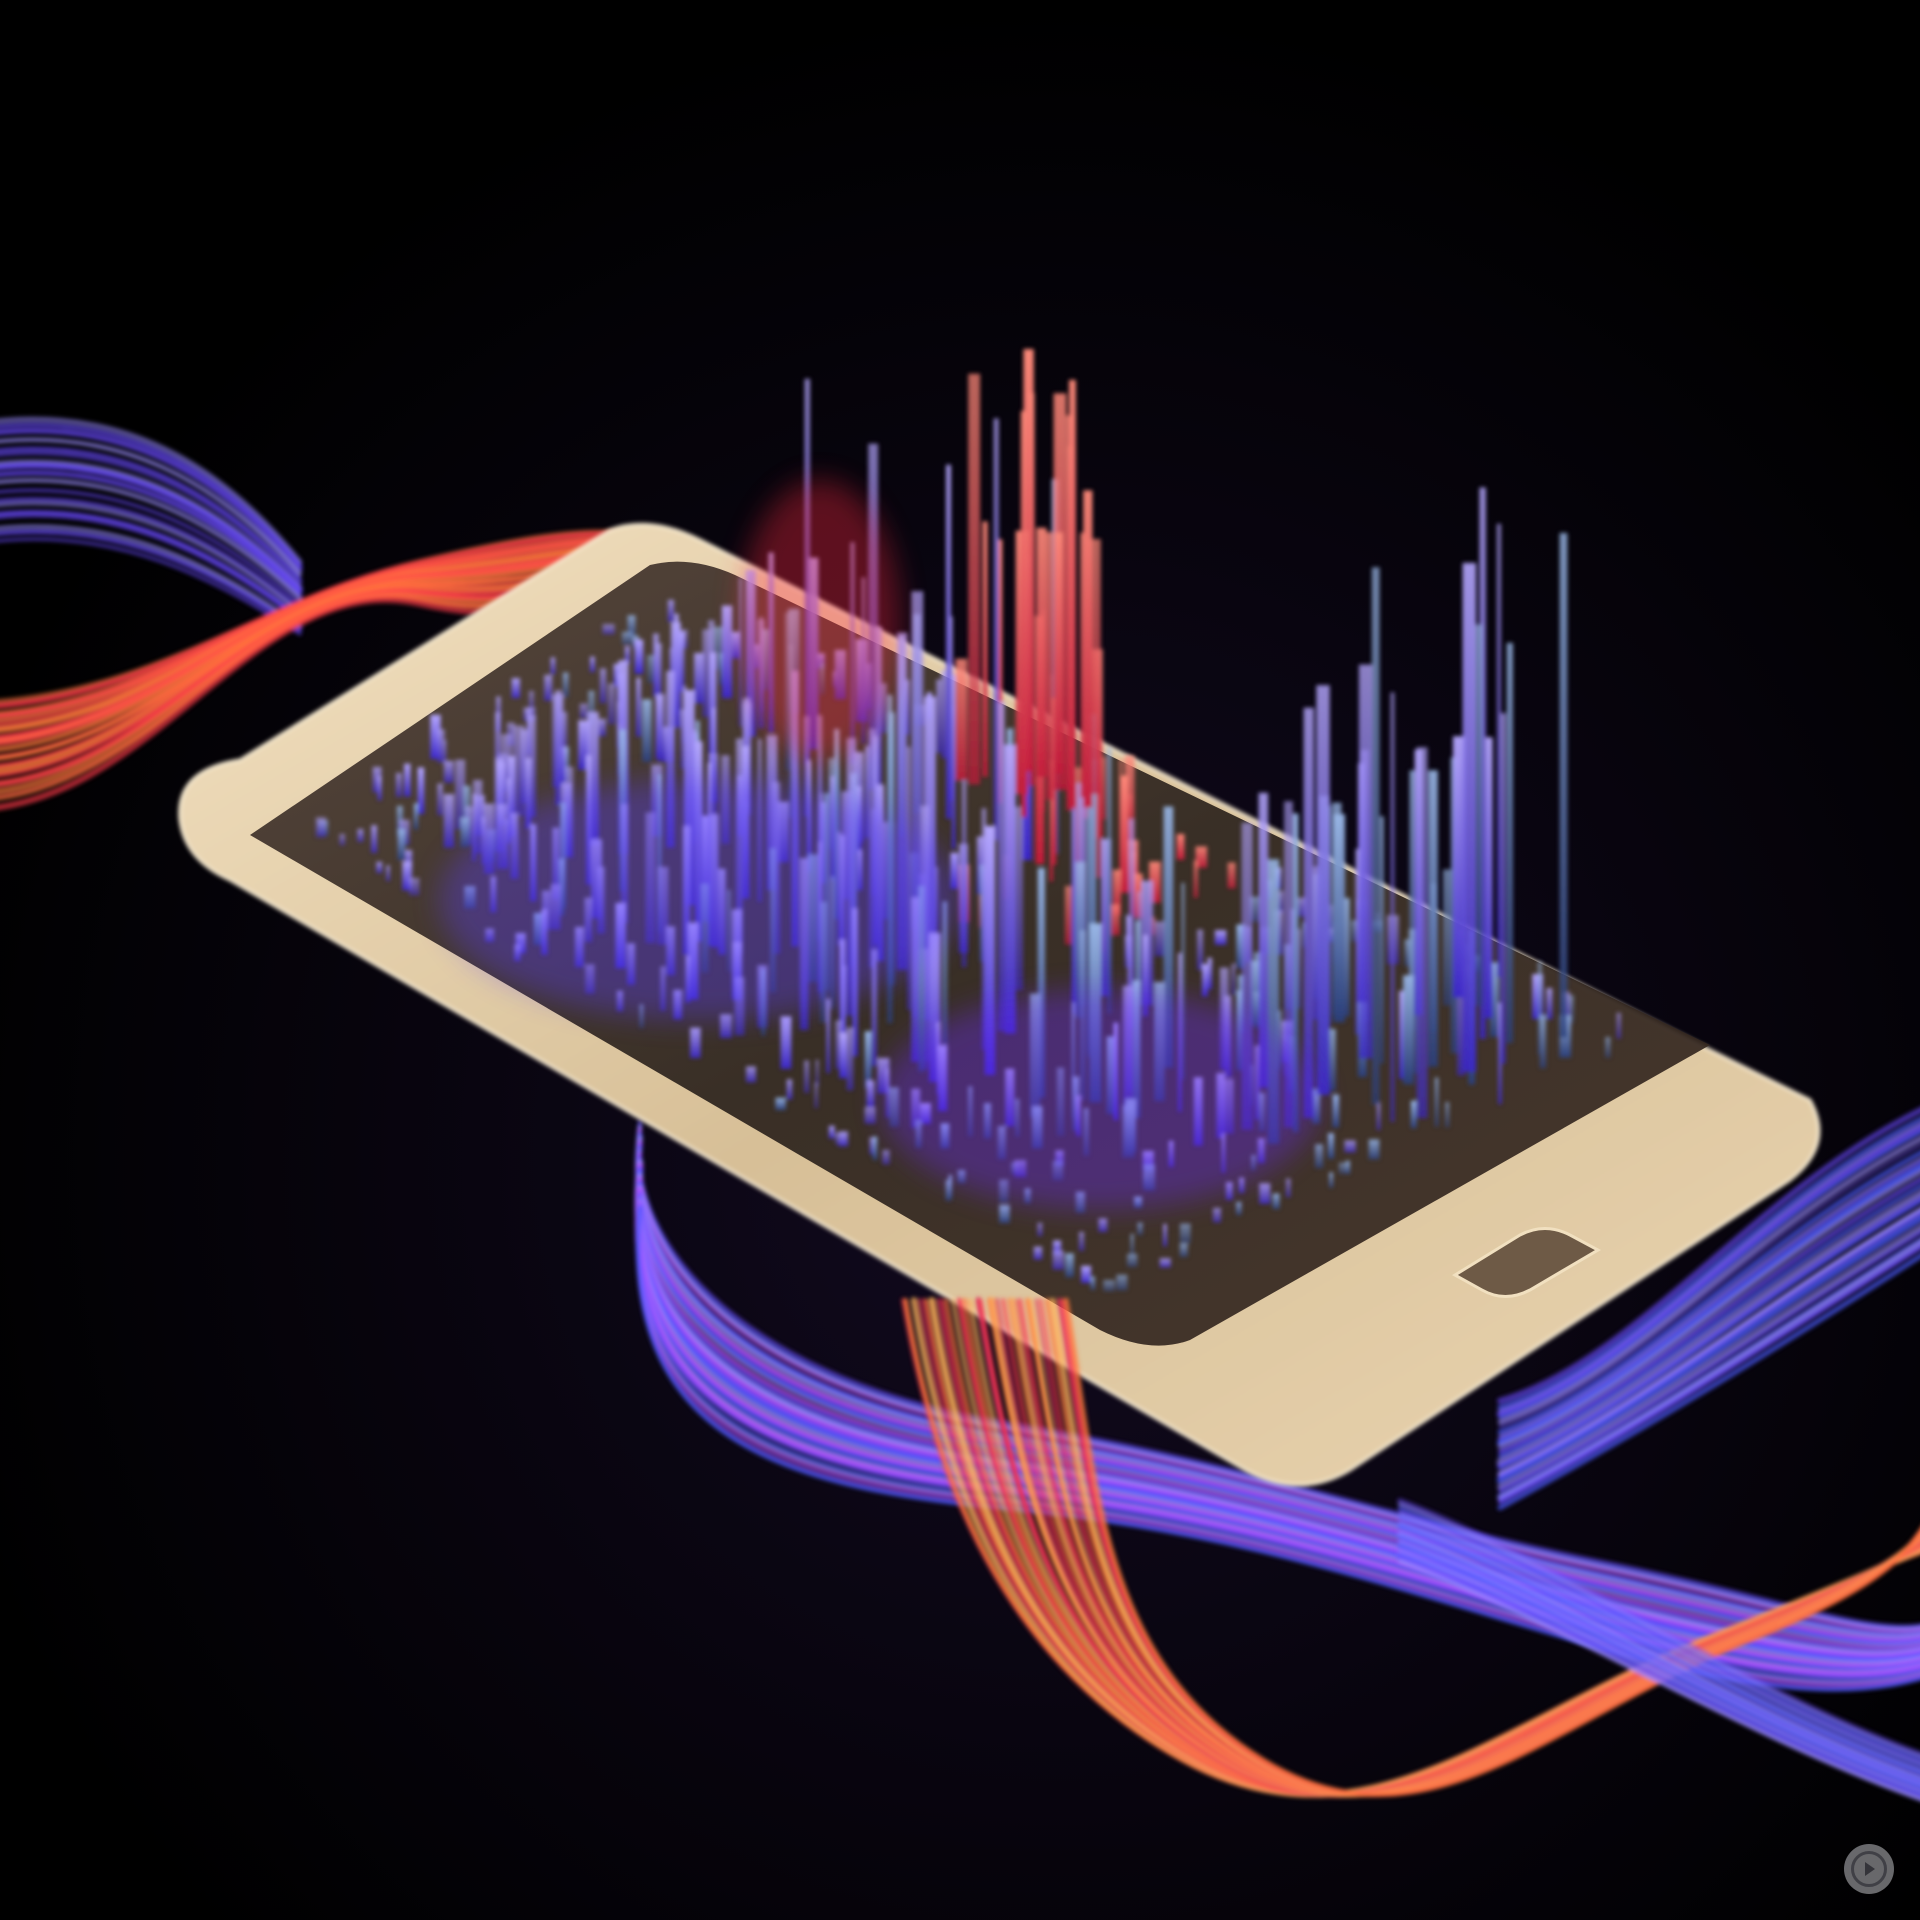 The height and width of the screenshot is (1920, 1920). I want to click on play-badge, so click(1869, 1869).